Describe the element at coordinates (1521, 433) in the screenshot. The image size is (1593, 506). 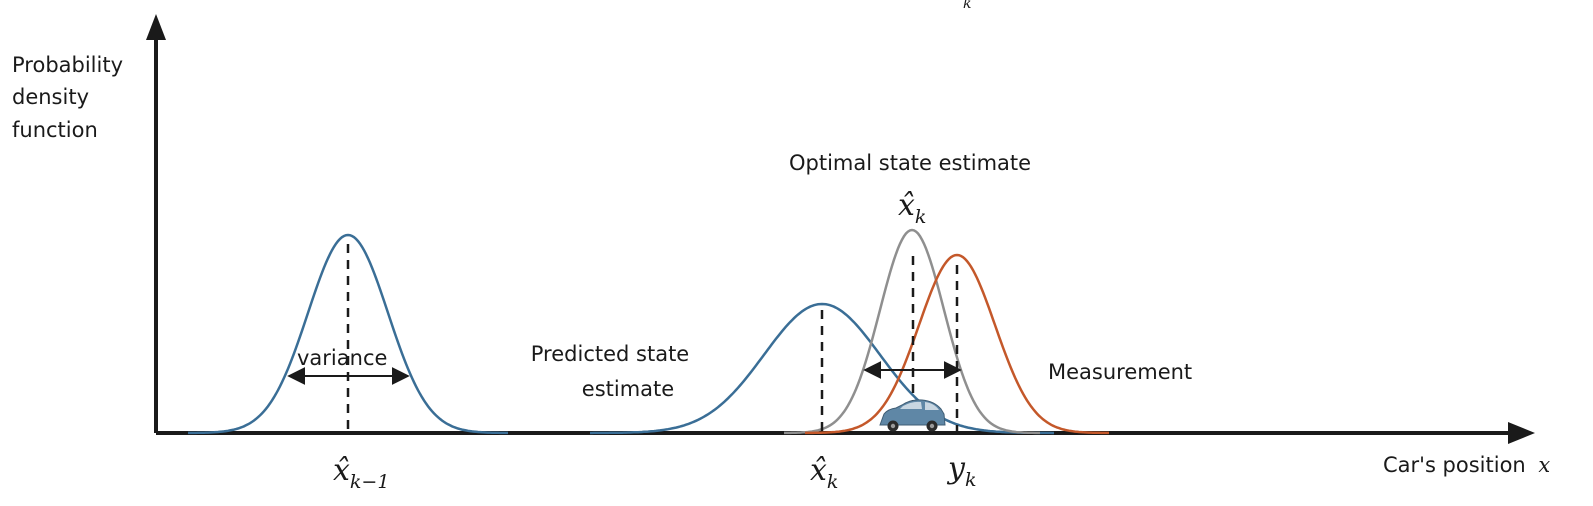
I see `x-axis-arrow` at that location.